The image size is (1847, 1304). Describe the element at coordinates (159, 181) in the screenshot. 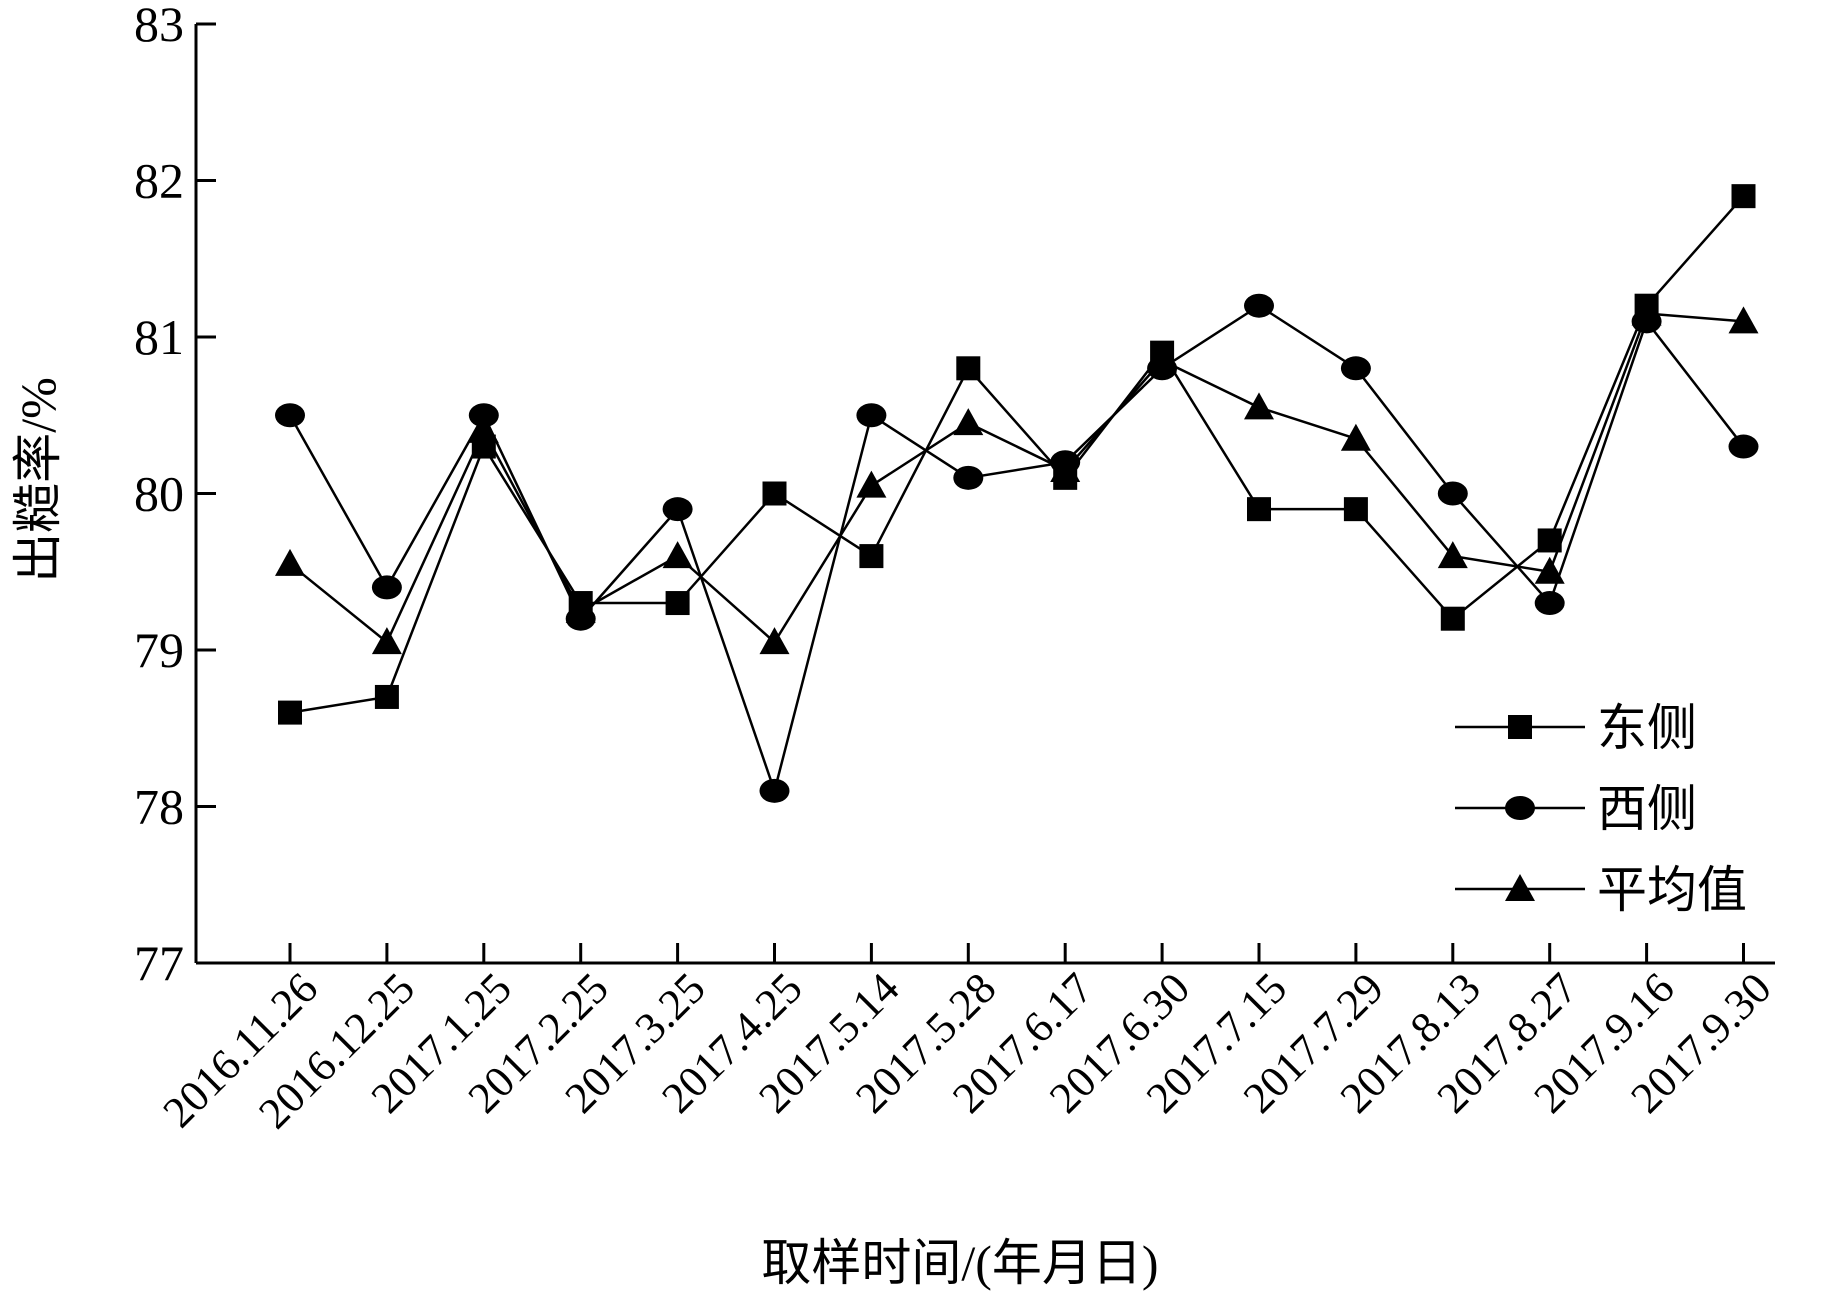

I see `y-tick-label: 82` at that location.